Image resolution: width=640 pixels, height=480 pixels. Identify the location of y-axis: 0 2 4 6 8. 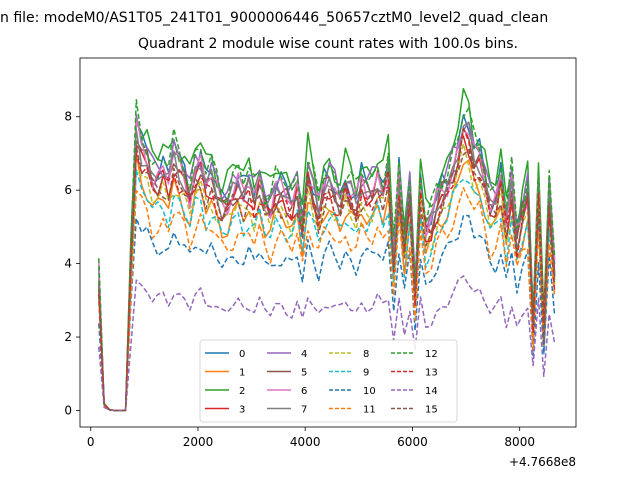
(72, 263).